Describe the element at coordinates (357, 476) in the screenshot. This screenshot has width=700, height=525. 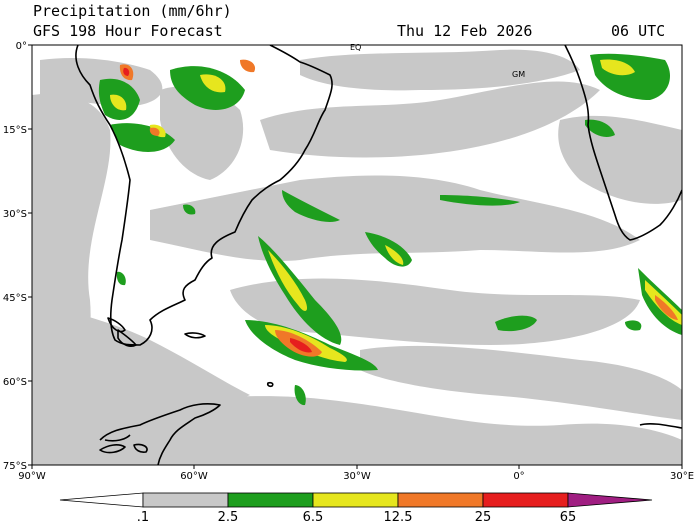
I see `lon-label: 30°W` at that location.